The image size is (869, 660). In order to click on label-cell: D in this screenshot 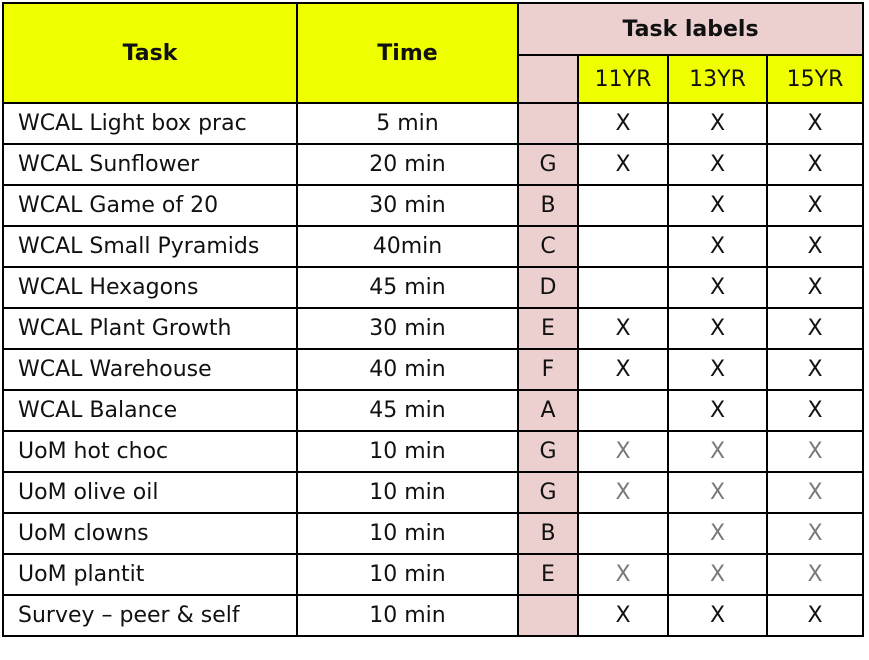, I will do `click(548, 287)`.